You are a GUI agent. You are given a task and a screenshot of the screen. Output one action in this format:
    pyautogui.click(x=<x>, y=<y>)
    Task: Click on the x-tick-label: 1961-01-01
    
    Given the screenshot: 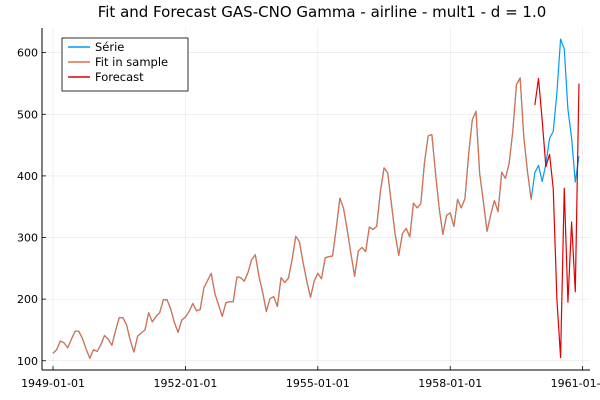 What is the action you would take?
    pyautogui.click(x=575, y=383)
    